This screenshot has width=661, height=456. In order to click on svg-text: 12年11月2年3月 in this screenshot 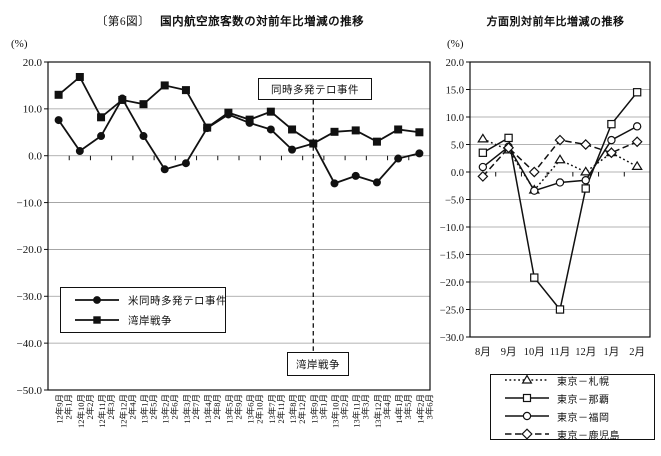, I will do `click(106, 411)`.